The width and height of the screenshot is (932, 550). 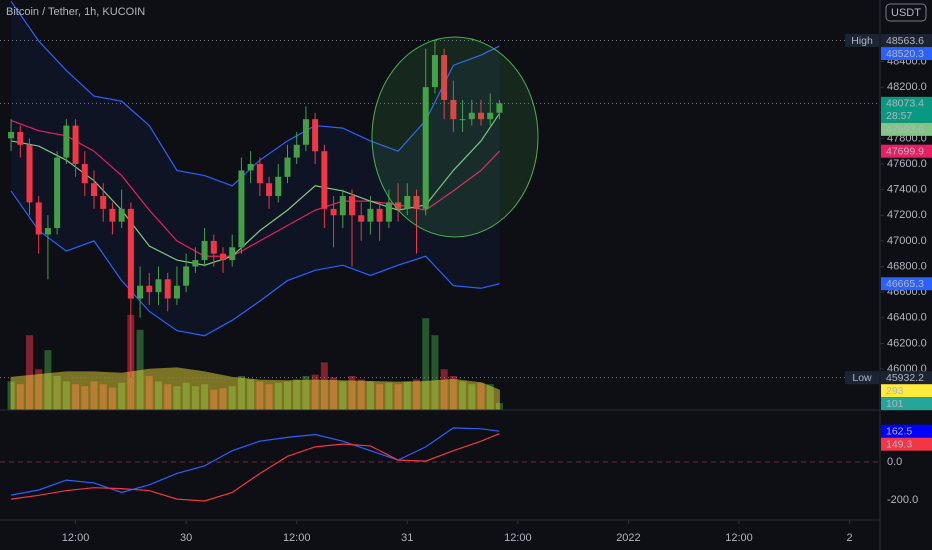 I want to click on y-tick-label: 48200.0, so click(x=907, y=87).